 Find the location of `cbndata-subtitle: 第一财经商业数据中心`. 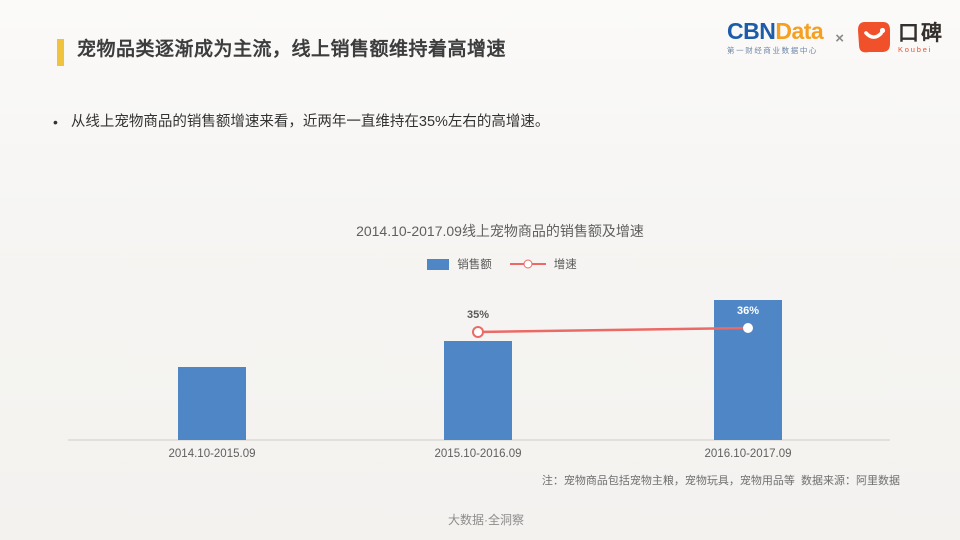

cbndata-subtitle: 第一财经商业数据中心 is located at coordinates (773, 50).